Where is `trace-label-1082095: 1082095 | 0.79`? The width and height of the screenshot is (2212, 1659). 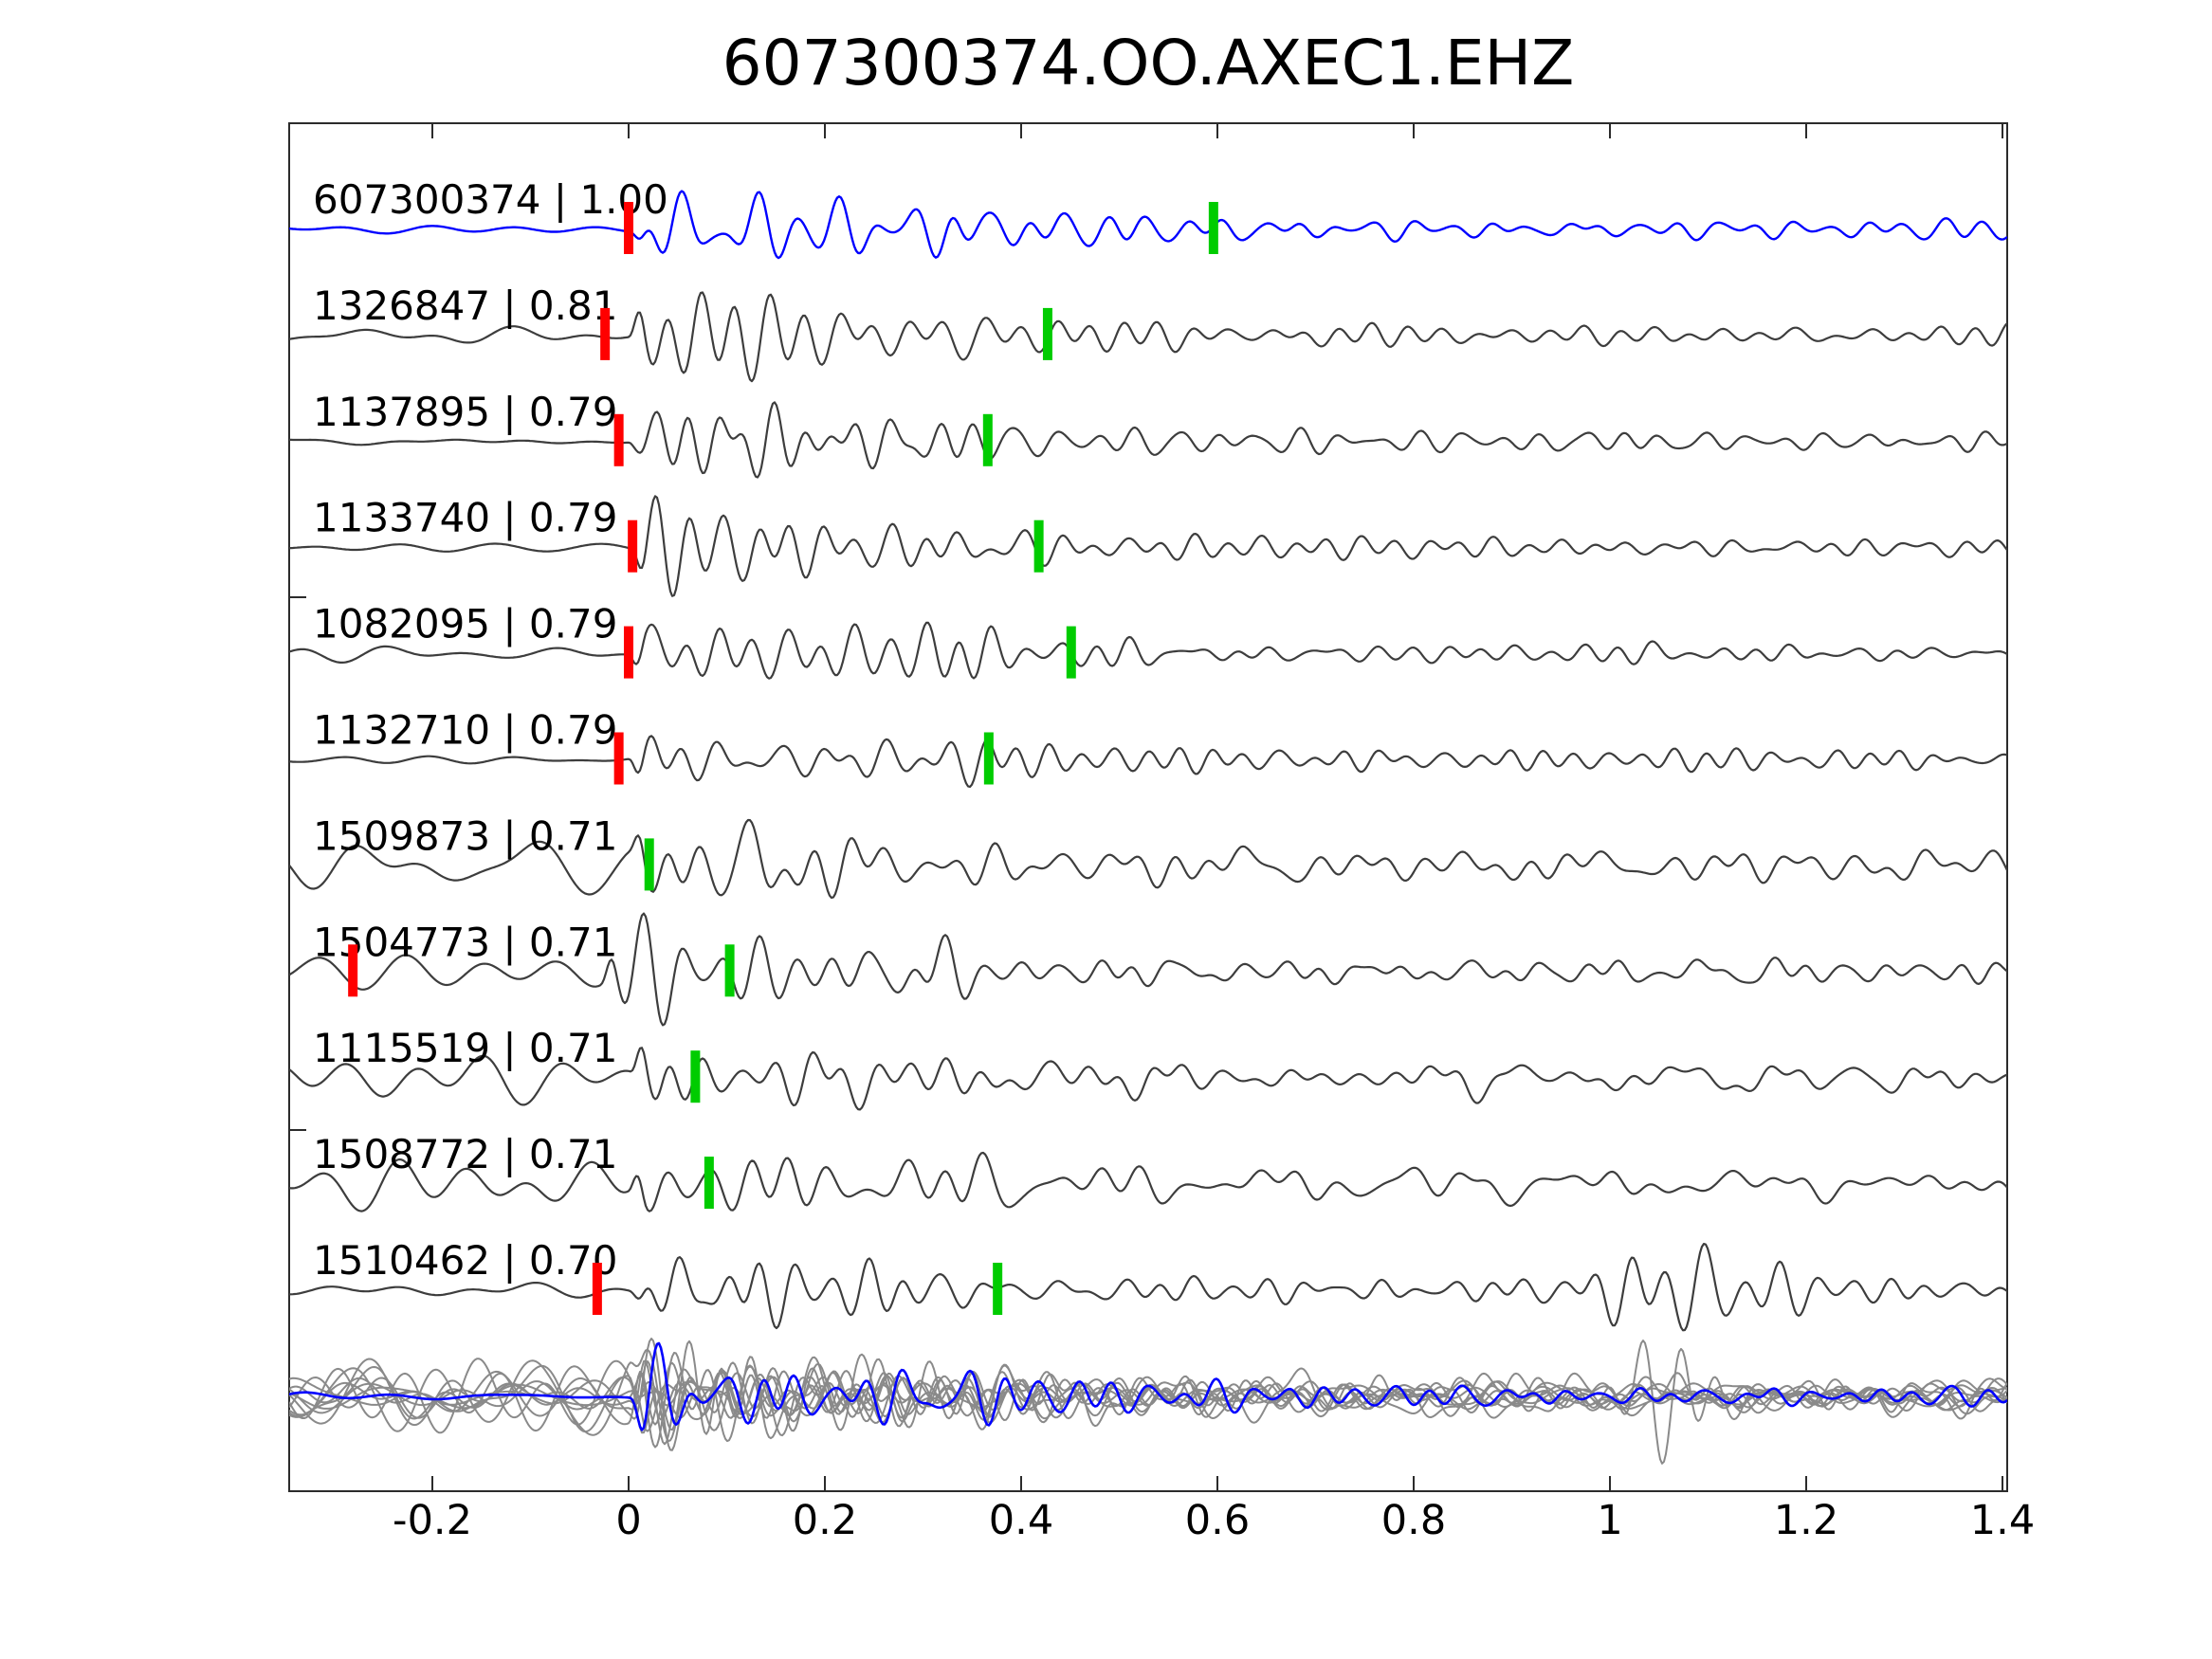 trace-label-1082095: 1082095 | 0.79 is located at coordinates (465, 624).